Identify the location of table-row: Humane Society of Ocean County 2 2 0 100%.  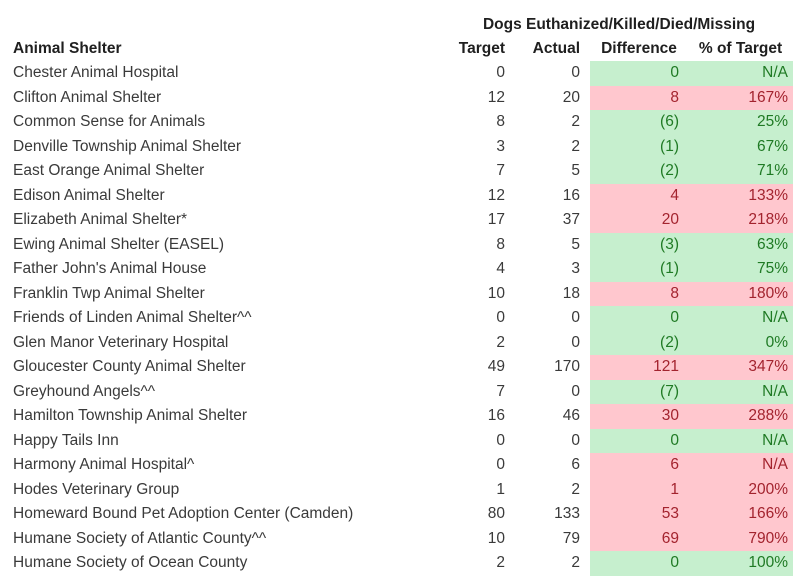
(403, 563).